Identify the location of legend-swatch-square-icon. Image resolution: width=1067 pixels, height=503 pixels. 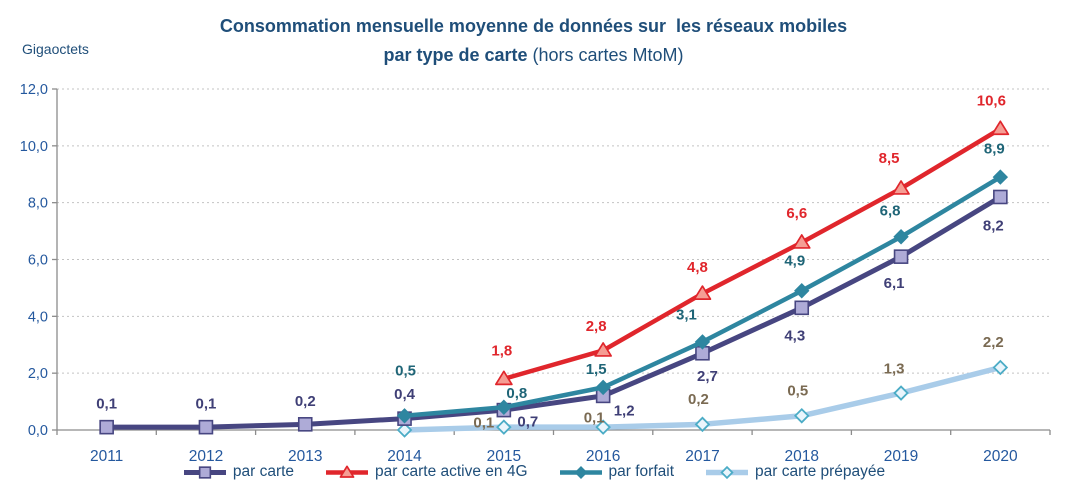
(204, 472).